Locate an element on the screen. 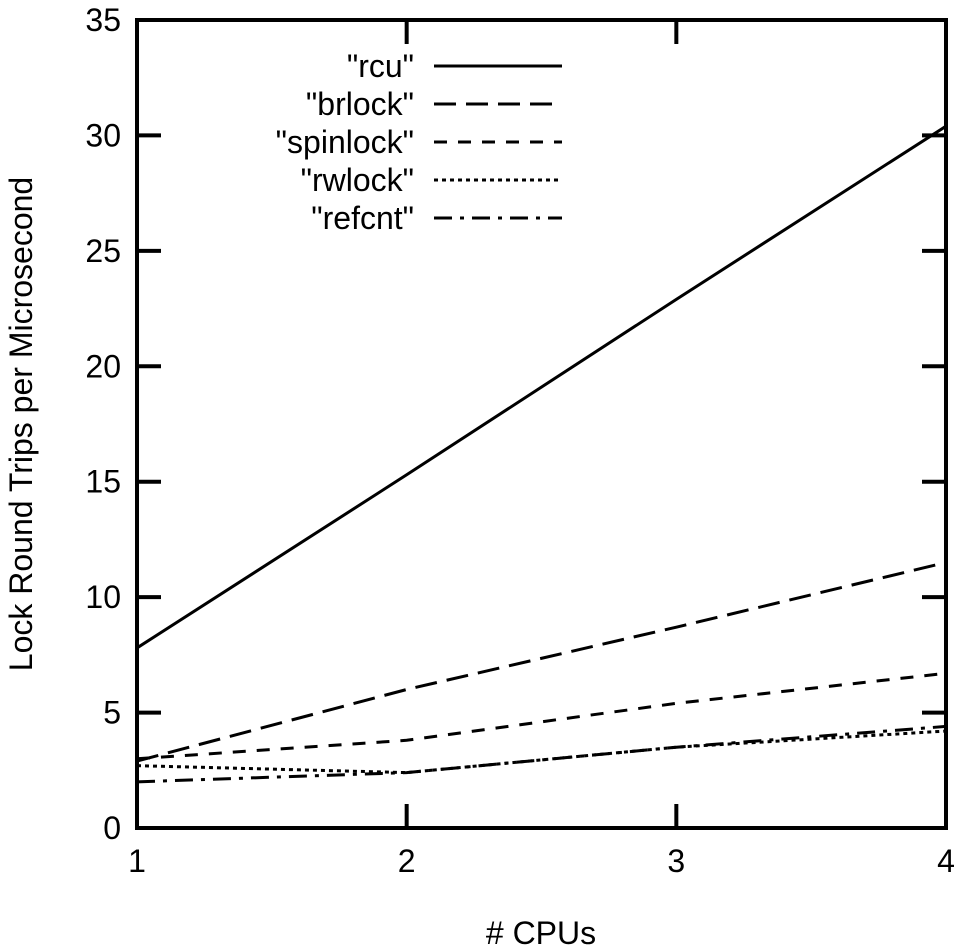 The image size is (960, 949). y-tick-label: 25 is located at coordinates (103, 251).